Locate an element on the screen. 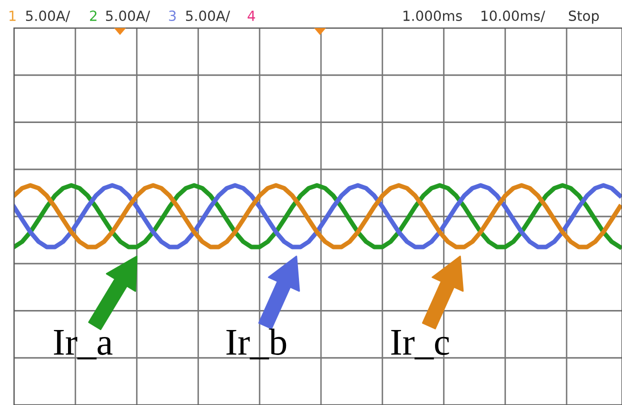 Image resolution: width=622 pixels, height=405 pixels. legend-label: Ir_c is located at coordinates (420, 345).